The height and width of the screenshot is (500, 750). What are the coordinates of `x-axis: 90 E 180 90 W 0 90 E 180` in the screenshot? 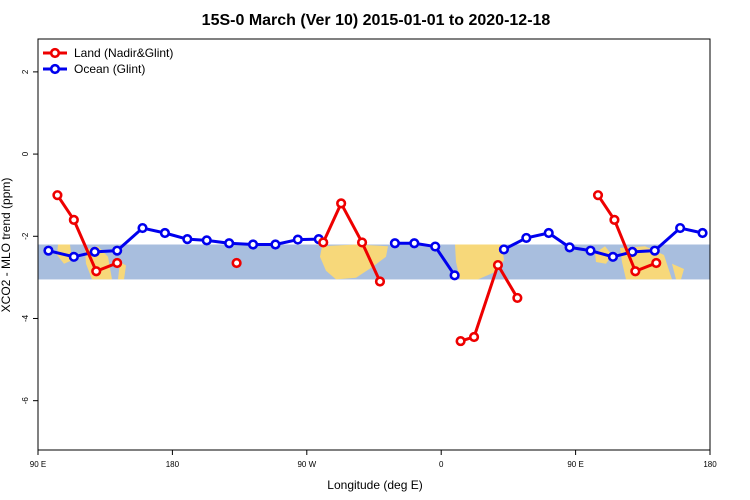 It's located at (373, 459).